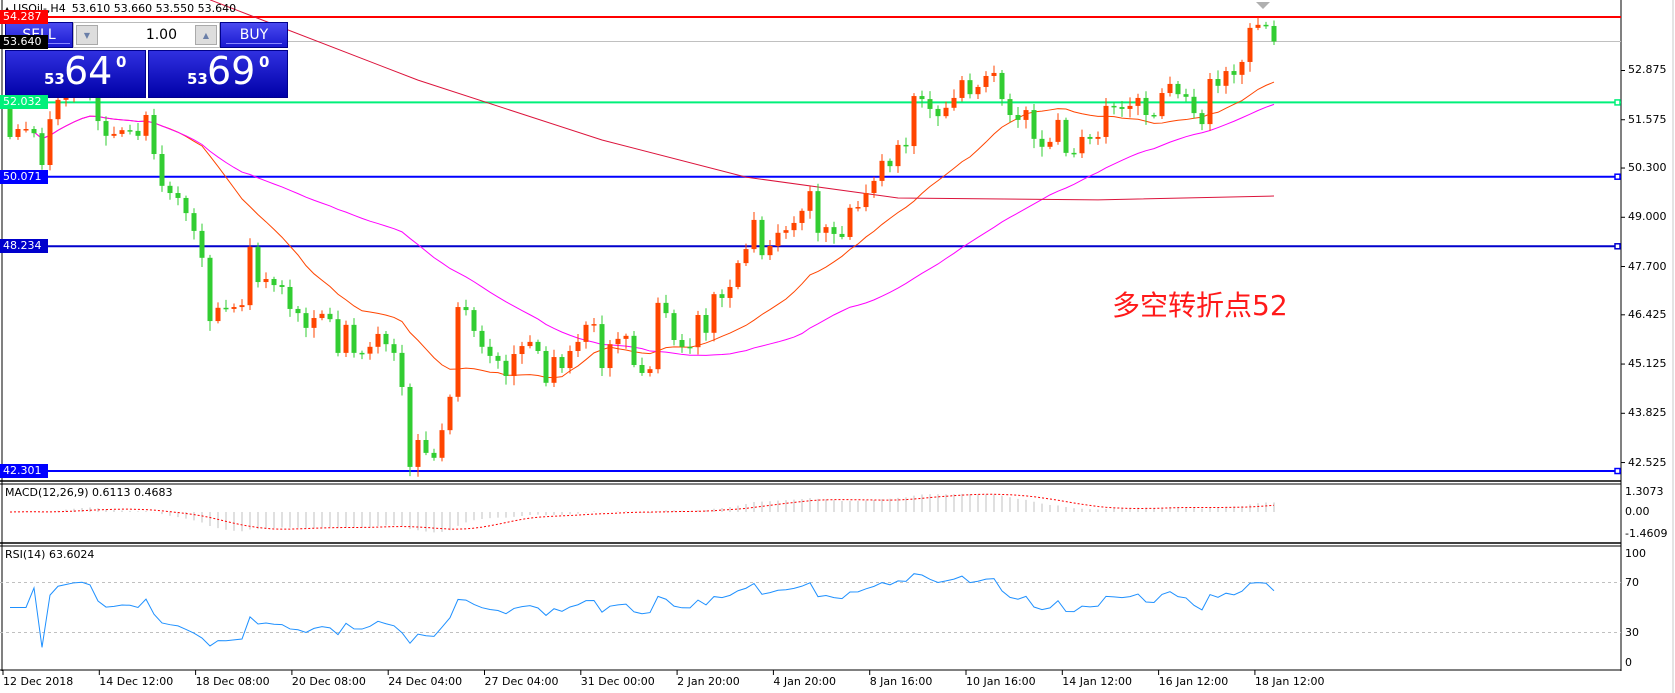  Describe the element at coordinates (24, 17) in the screenshot. I see `level-price-label: 54.287` at that location.